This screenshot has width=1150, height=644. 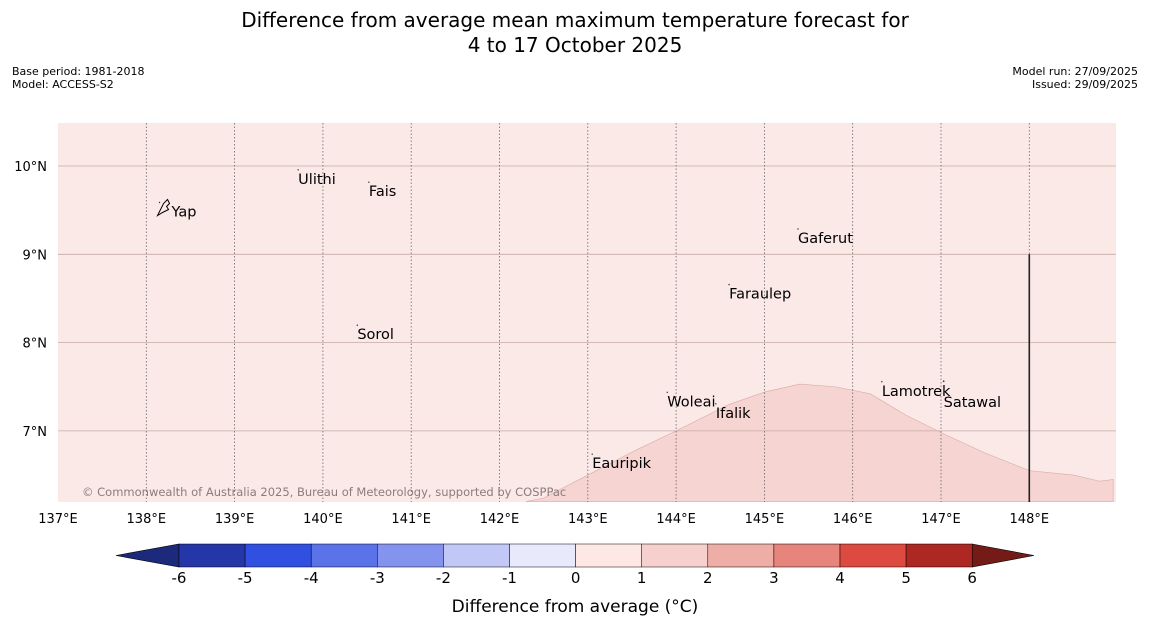 What do you see at coordinates (733, 414) in the screenshot?
I see `place-label-ifalik: Ifalik` at bounding box center [733, 414].